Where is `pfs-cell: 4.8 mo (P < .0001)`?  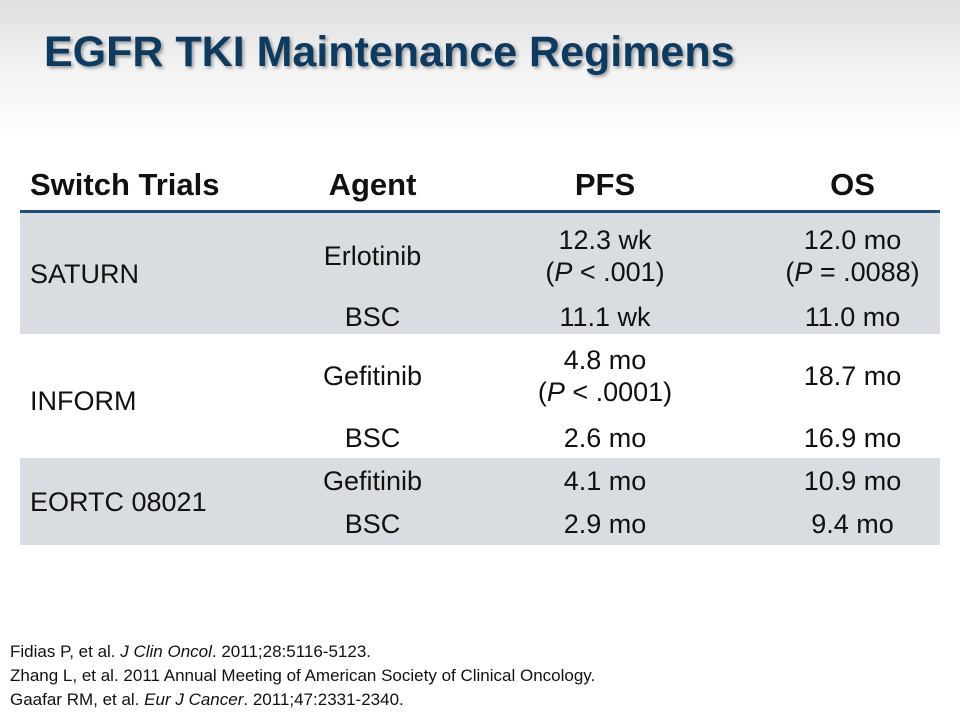
pfs-cell: 4.8 mo (P < .0001) is located at coordinates (605, 376).